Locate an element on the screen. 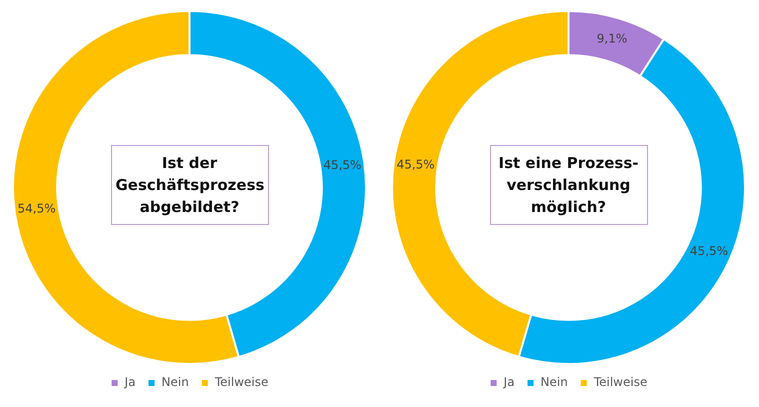 The width and height of the screenshot is (759, 407). data-label: 9,1% is located at coordinates (612, 38).